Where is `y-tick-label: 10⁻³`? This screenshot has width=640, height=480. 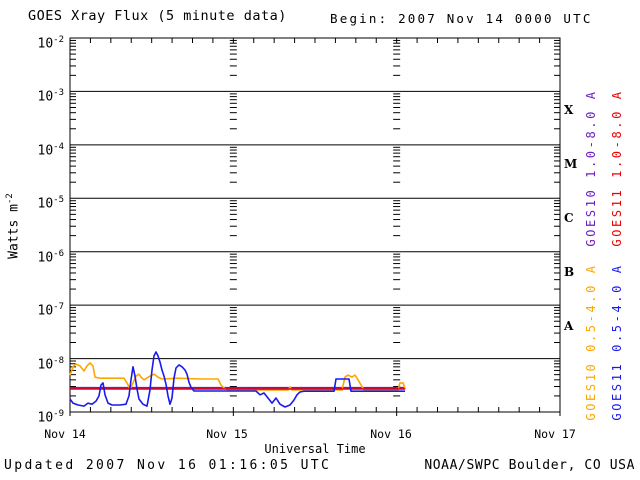
y-tick-label: 10⁻³ is located at coordinates (51, 96).